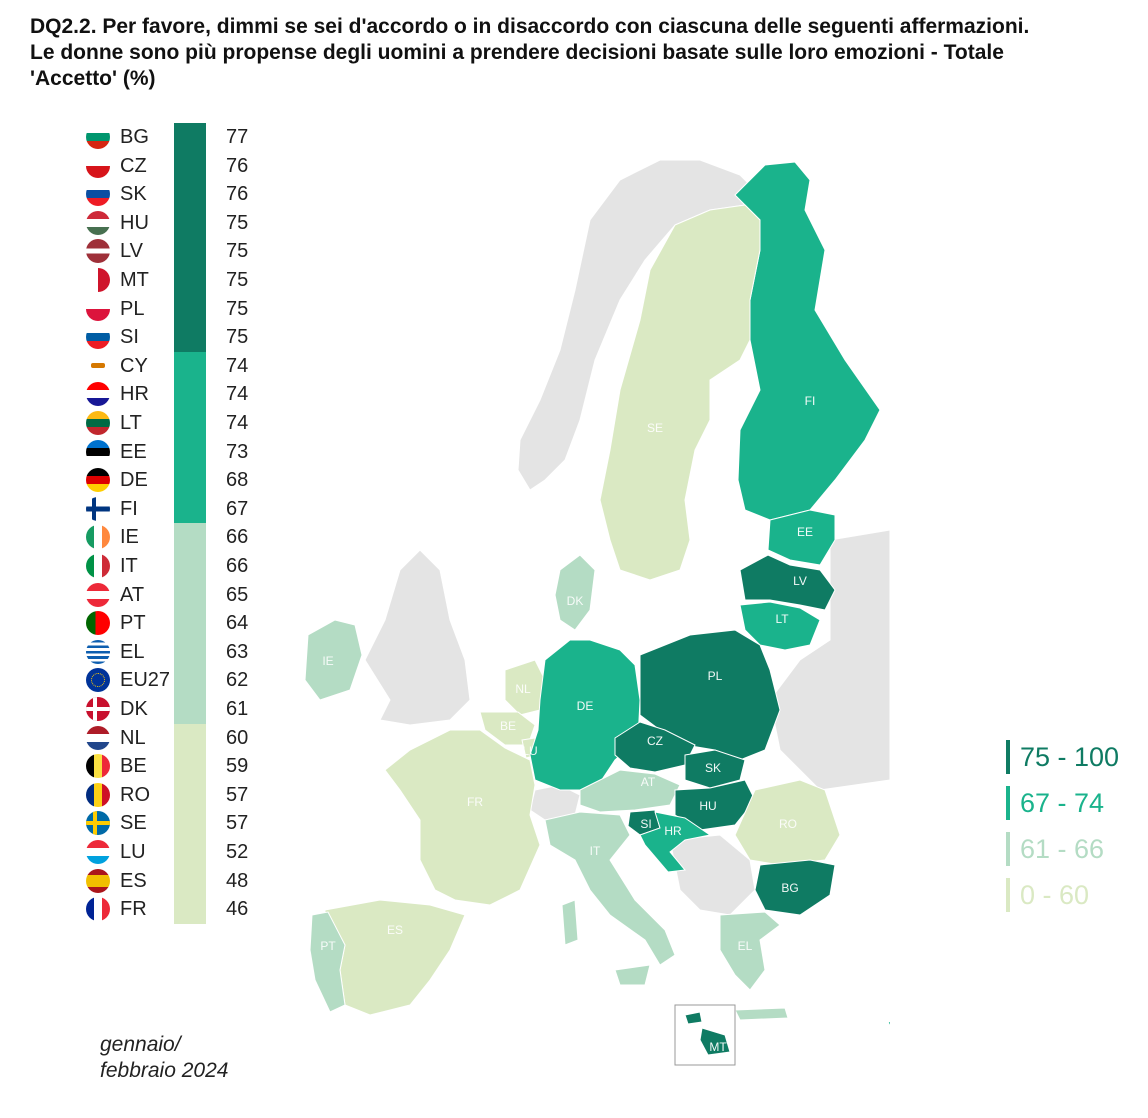 This screenshot has width=1148, height=1118. I want to click on map-IT, so click(610, 888).